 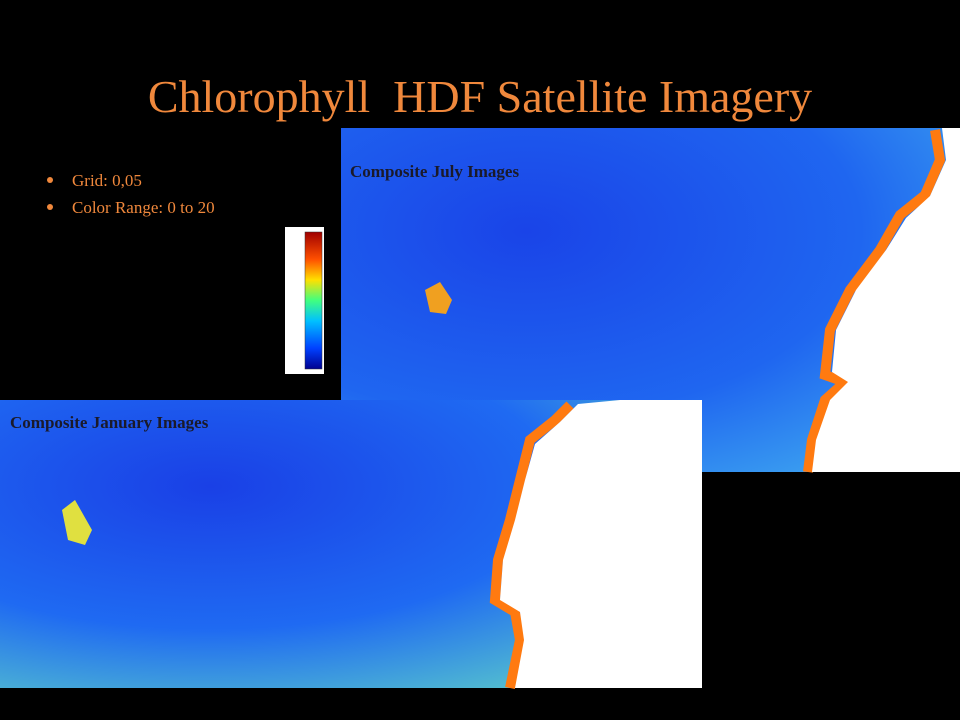 What do you see at coordinates (313, 300) in the screenshot?
I see `scale-bar` at bounding box center [313, 300].